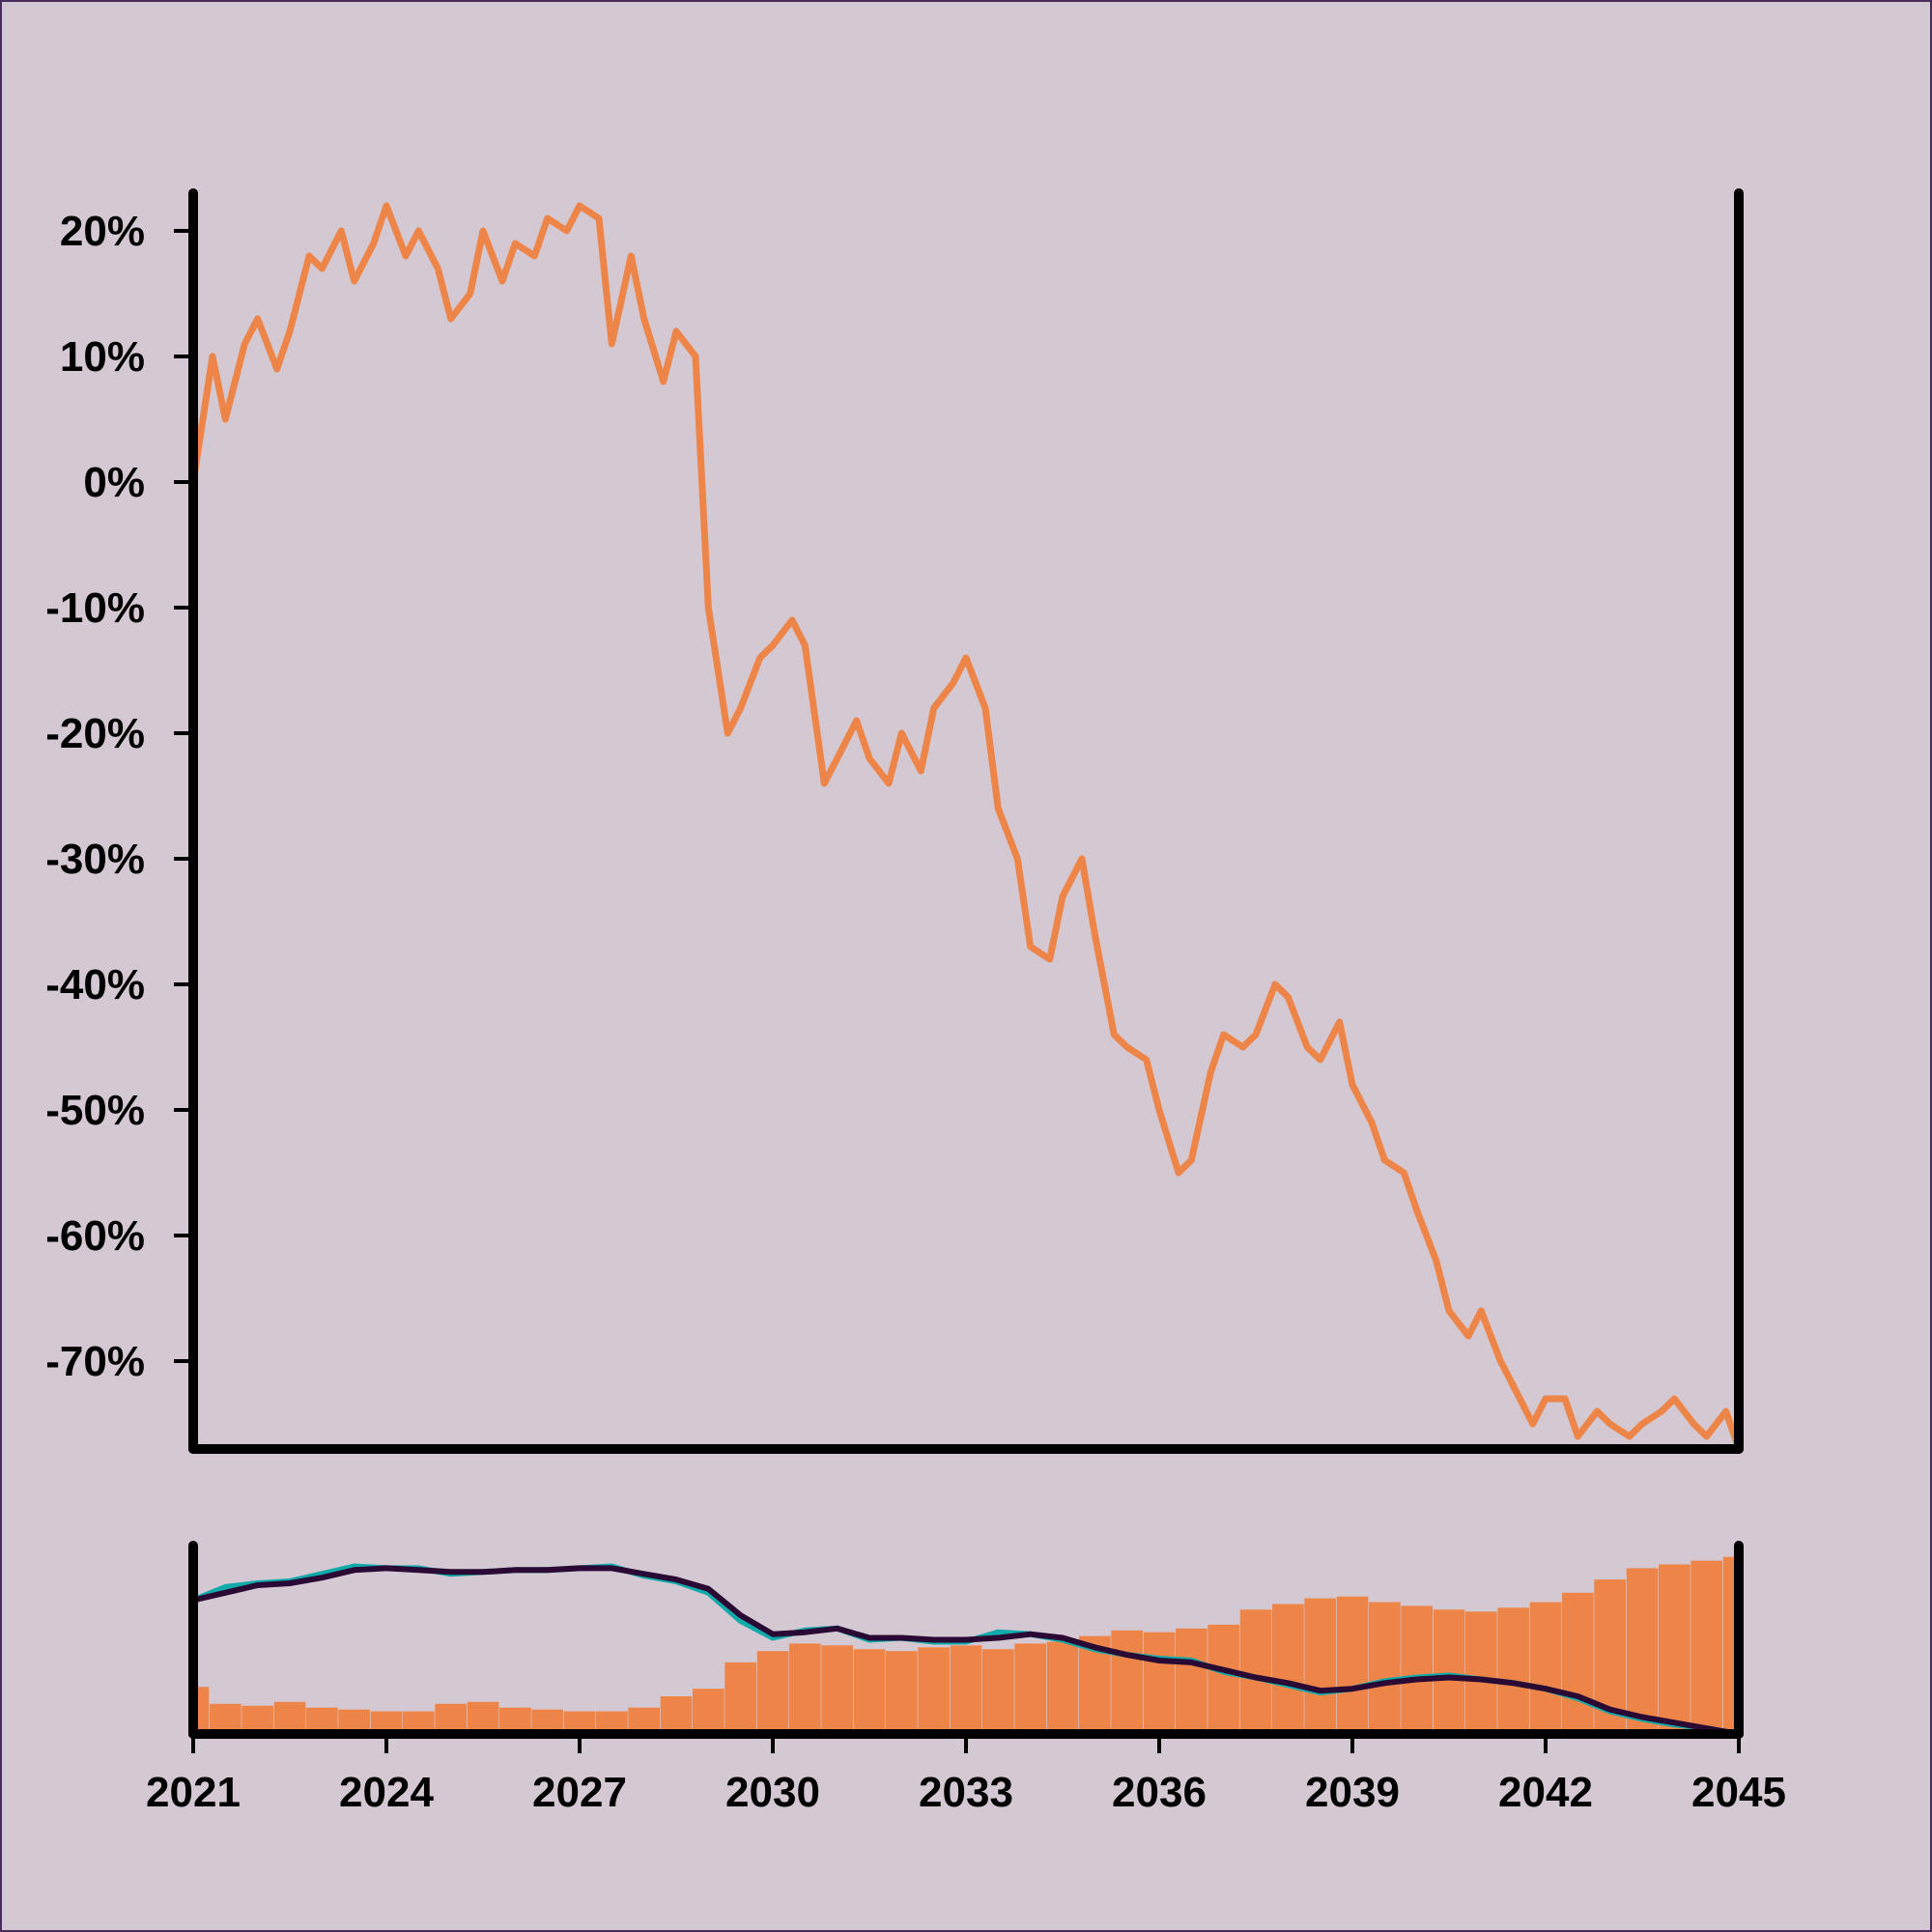 This screenshot has height=1932, width=1932. Describe the element at coordinates (95, 1361) in the screenshot. I see `y-tick-label: -70%` at that location.